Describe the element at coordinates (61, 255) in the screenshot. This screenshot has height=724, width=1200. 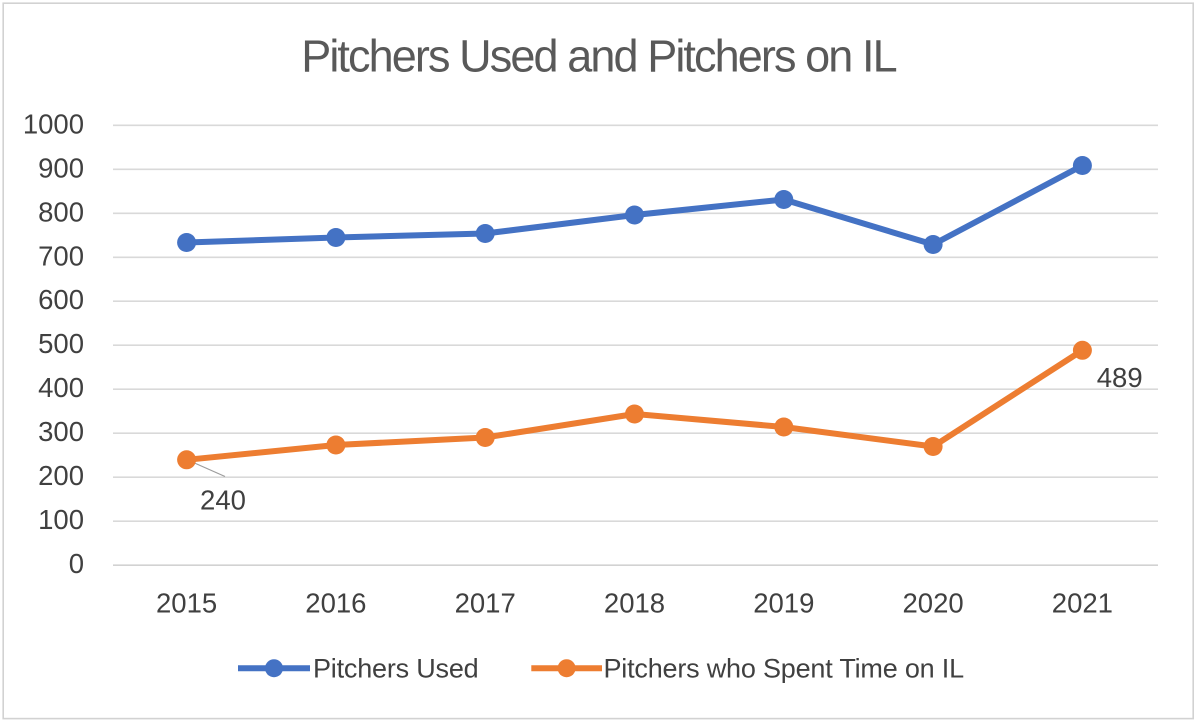
I see `svg-text: 700` at that location.